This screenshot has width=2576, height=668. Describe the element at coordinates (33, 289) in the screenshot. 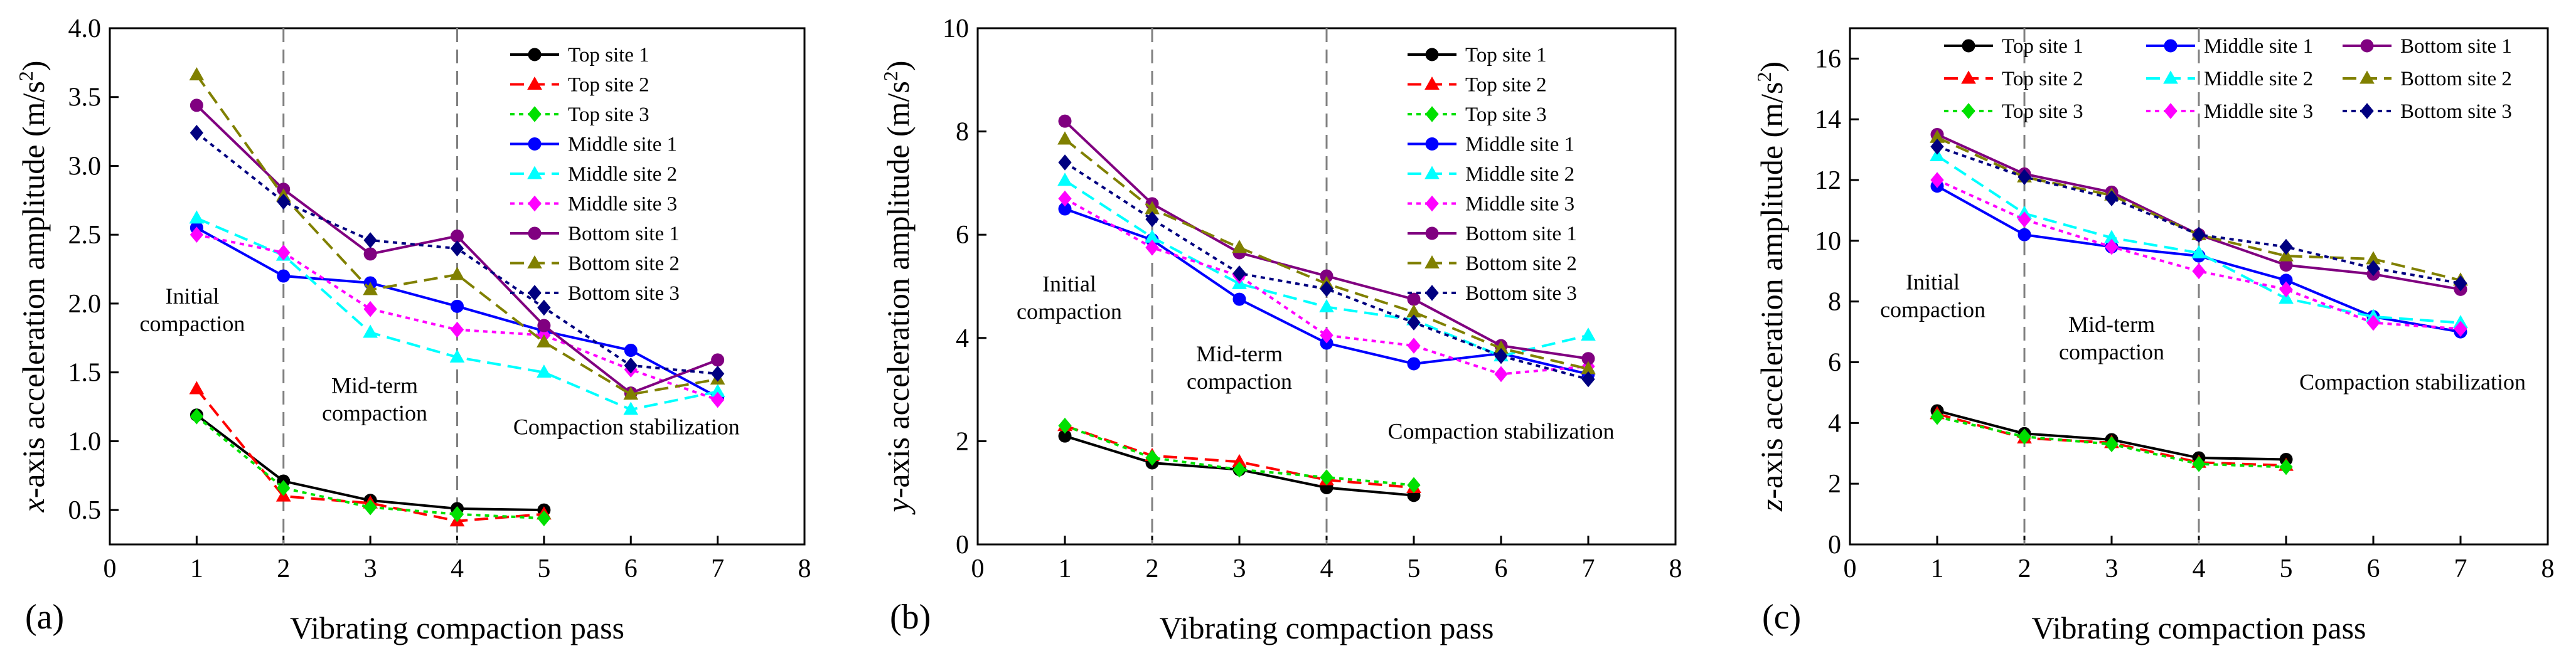

I see `y-axis-title-text: -axis acceleration amplitude (m/s` at that location.